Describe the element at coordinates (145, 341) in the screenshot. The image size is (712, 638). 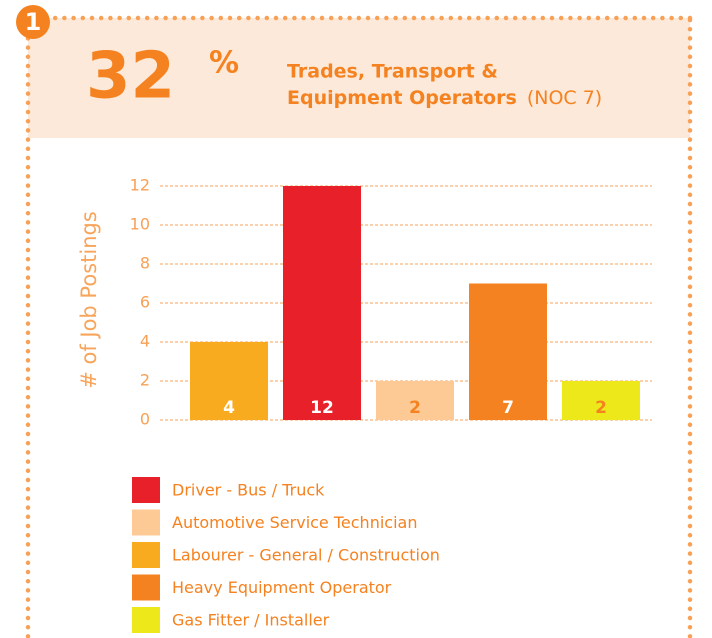
I see `y-tick-label: 4` at that location.